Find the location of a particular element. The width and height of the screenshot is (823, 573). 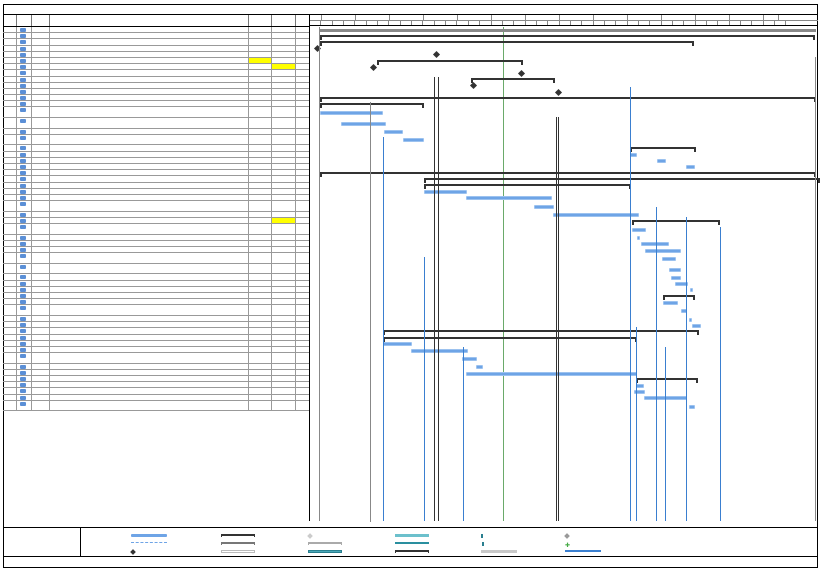

col-task-name is located at coordinates (149, 20).